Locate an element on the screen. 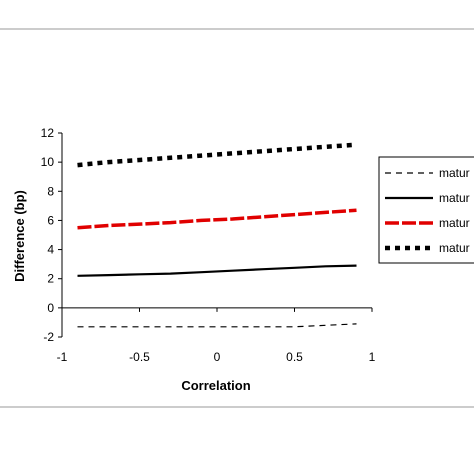 This screenshot has width=474, height=474. legend-label-3: matur is located at coordinates (454, 223).